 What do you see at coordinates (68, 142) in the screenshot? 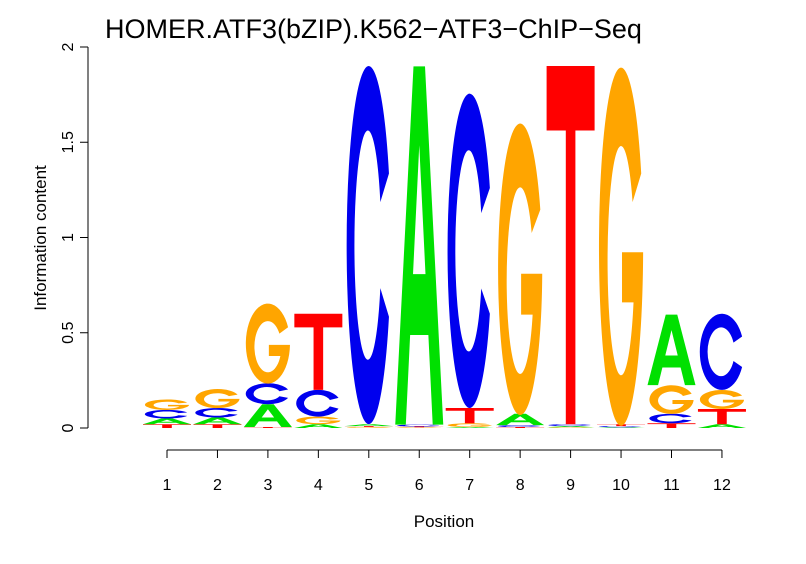
I see `y-tick-label: 1.5` at bounding box center [68, 142].